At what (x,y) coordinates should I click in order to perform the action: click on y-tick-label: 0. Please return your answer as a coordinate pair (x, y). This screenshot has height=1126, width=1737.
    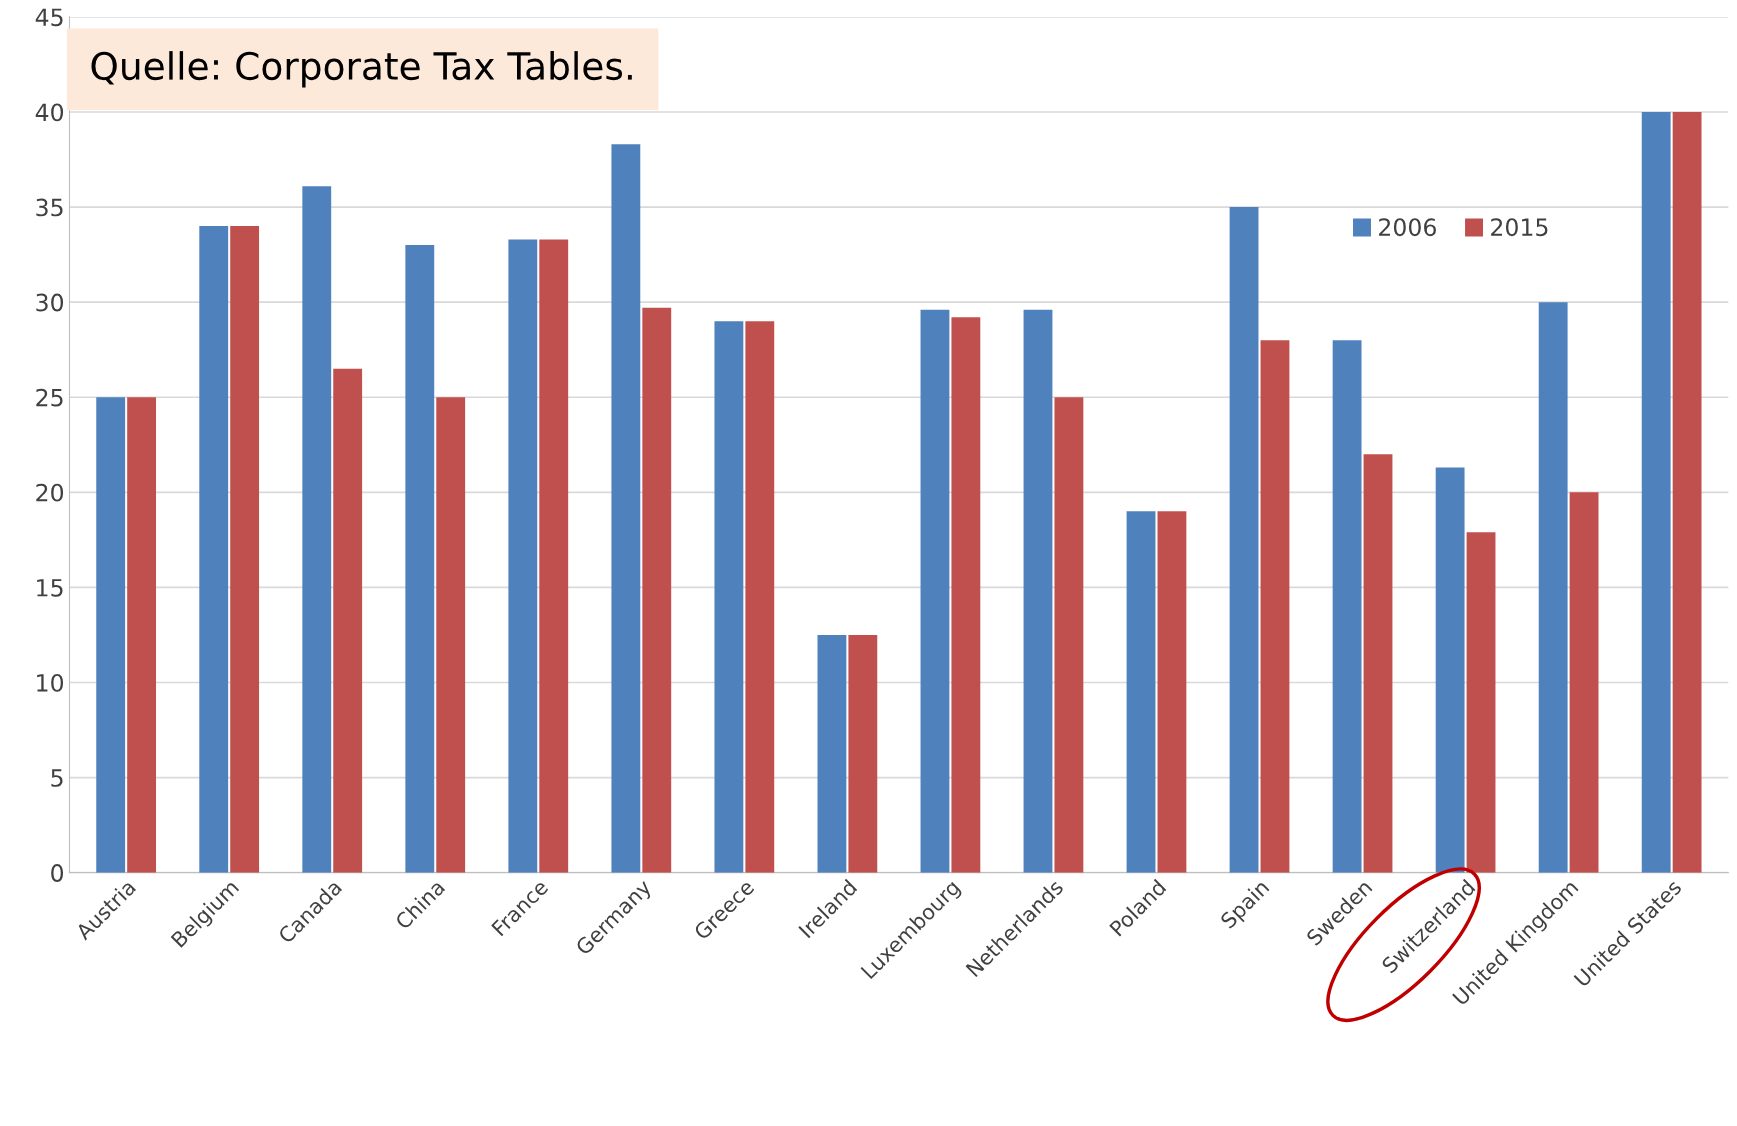
    Looking at the image, I should click on (57, 873).